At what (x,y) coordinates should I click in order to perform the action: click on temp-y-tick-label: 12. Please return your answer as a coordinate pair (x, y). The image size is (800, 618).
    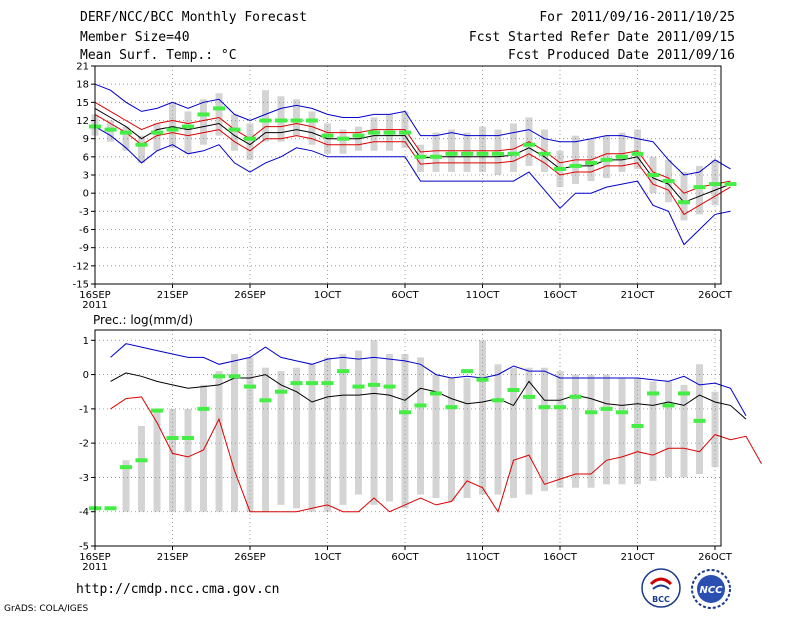
    Looking at the image, I should click on (82, 121).